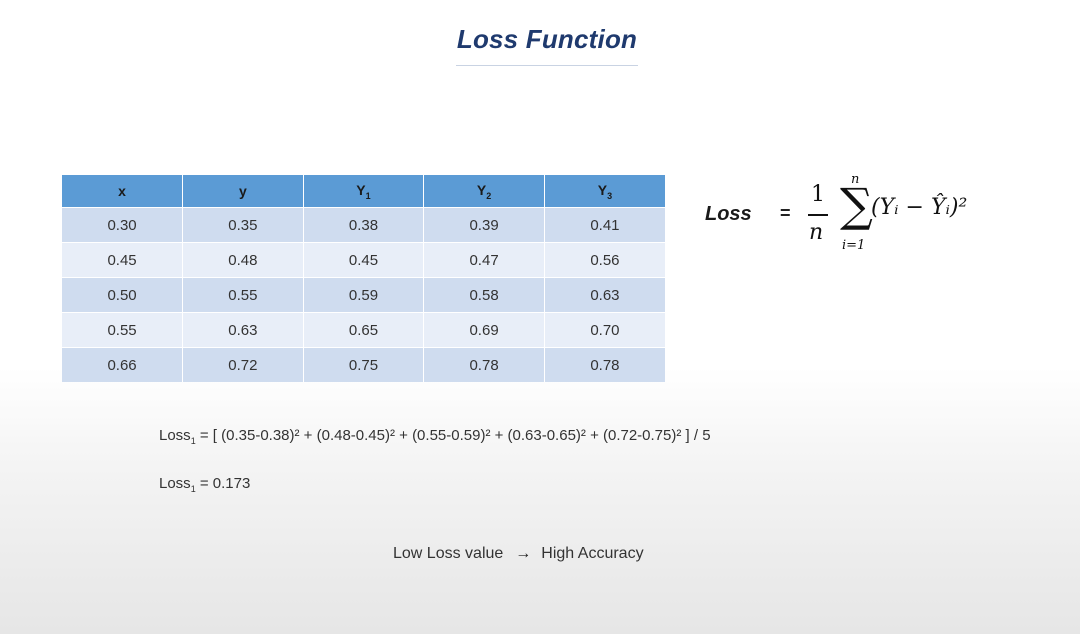 Image resolution: width=1080 pixels, height=634 pixels. Describe the element at coordinates (484, 260) in the screenshot. I see `table-cell: 0.47` at that location.